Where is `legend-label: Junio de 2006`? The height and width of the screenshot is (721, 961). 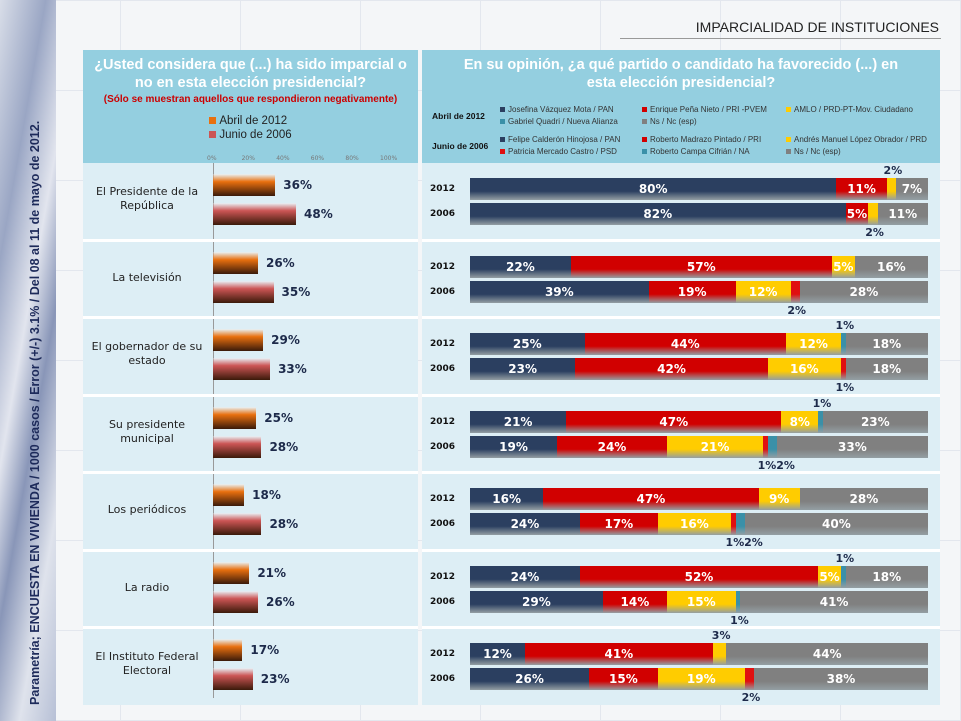
legend-label: Junio de 2006 is located at coordinates (255, 135).